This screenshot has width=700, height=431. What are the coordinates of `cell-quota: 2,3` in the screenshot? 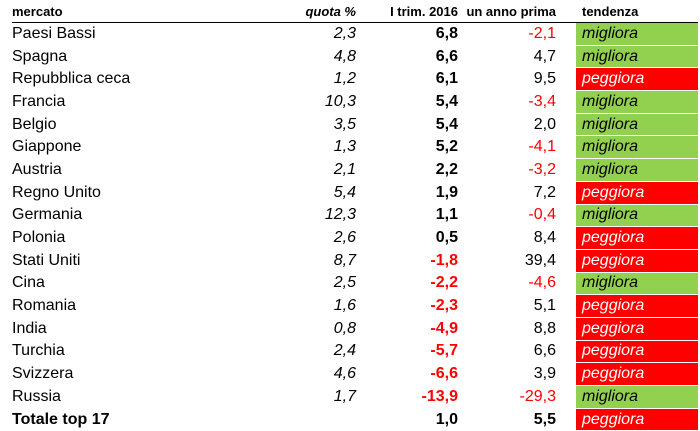 It's located at (318, 34).